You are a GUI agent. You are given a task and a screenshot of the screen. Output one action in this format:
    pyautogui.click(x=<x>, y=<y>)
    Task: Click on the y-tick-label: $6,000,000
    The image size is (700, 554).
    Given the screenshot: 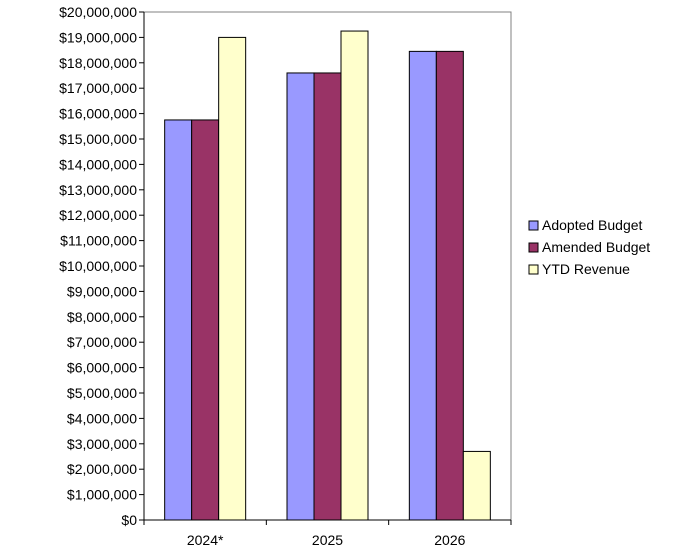 What is the action you would take?
    pyautogui.click(x=102, y=368)
    